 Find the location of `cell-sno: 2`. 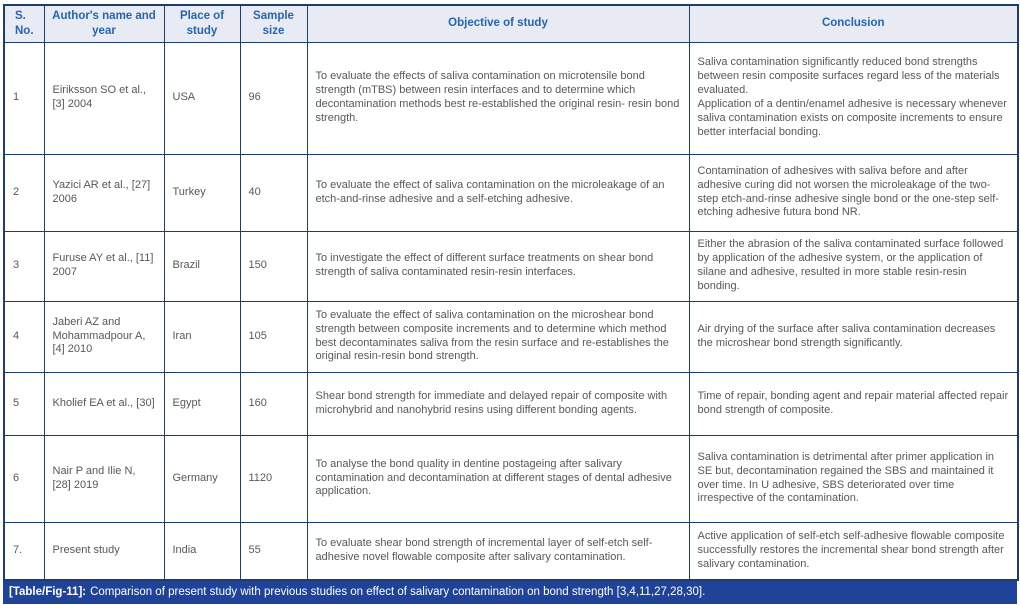

cell-sno: 2 is located at coordinates (24, 192).